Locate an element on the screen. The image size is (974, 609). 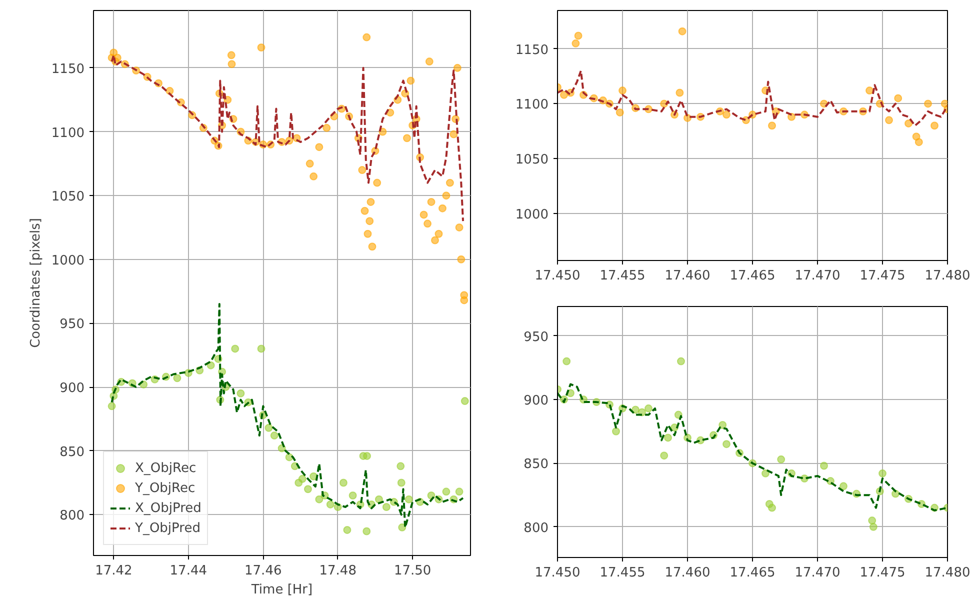
legend-label: X_ObjPred is located at coordinates (168, 508).